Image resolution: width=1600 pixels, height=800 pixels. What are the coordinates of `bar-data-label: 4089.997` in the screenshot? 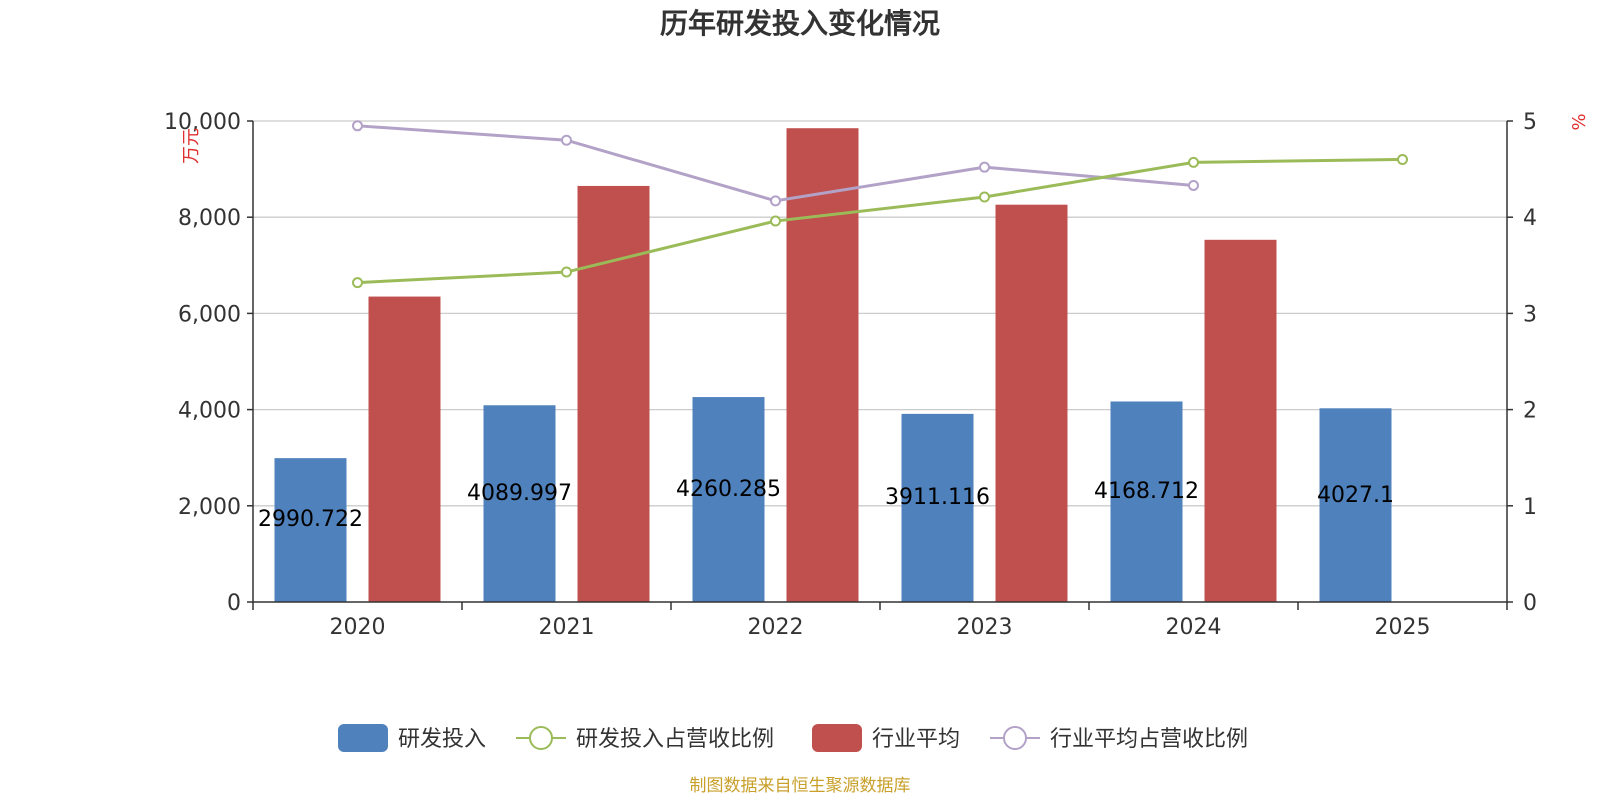 It's located at (519, 493).